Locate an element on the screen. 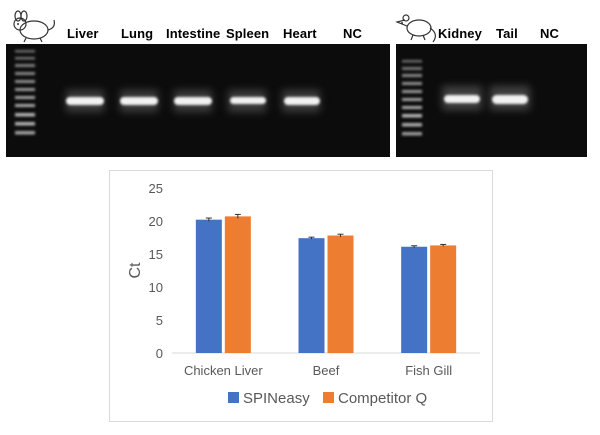 The height and width of the screenshot is (435, 600). band-liver is located at coordinates (85, 101).